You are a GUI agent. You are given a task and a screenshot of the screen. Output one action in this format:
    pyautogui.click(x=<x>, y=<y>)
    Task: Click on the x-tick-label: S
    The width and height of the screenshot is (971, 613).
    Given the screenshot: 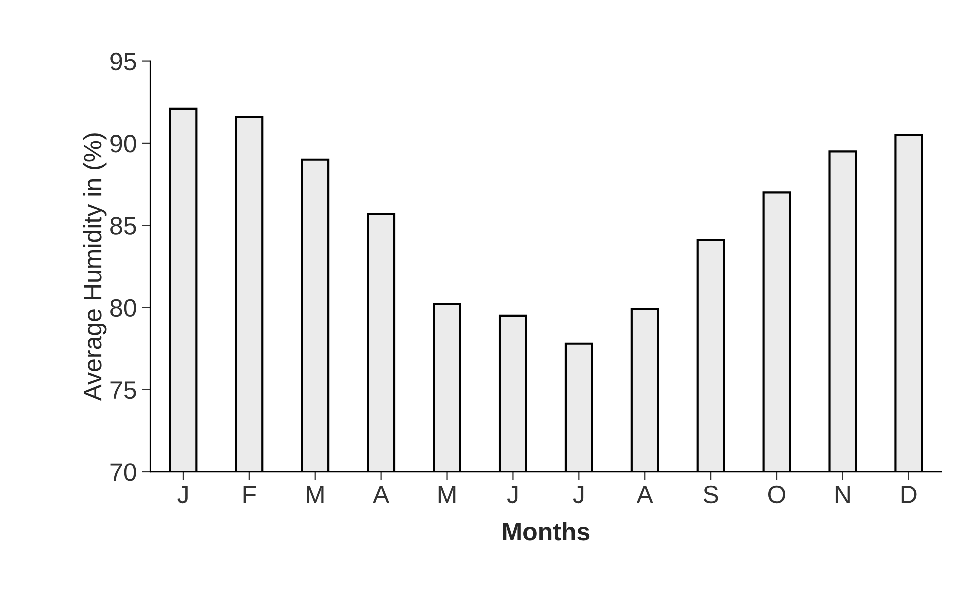 What is the action you would take?
    pyautogui.click(x=711, y=495)
    